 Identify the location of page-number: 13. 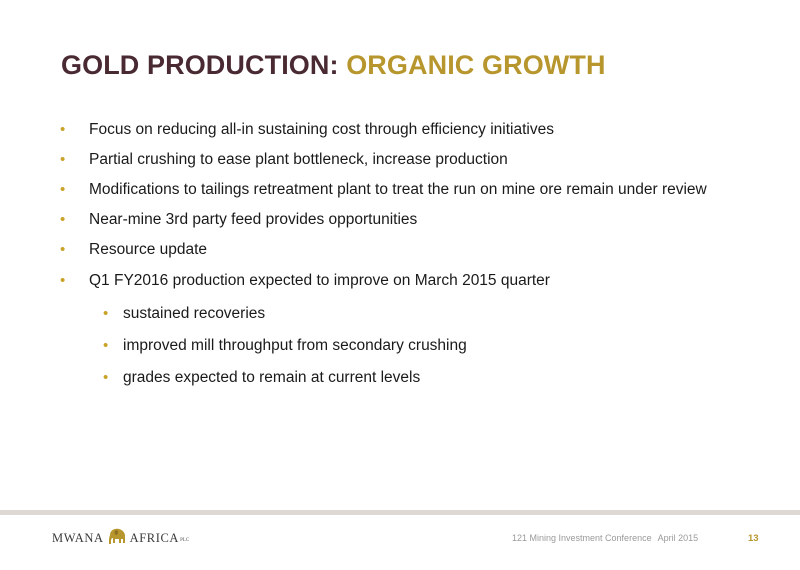
(753, 538).